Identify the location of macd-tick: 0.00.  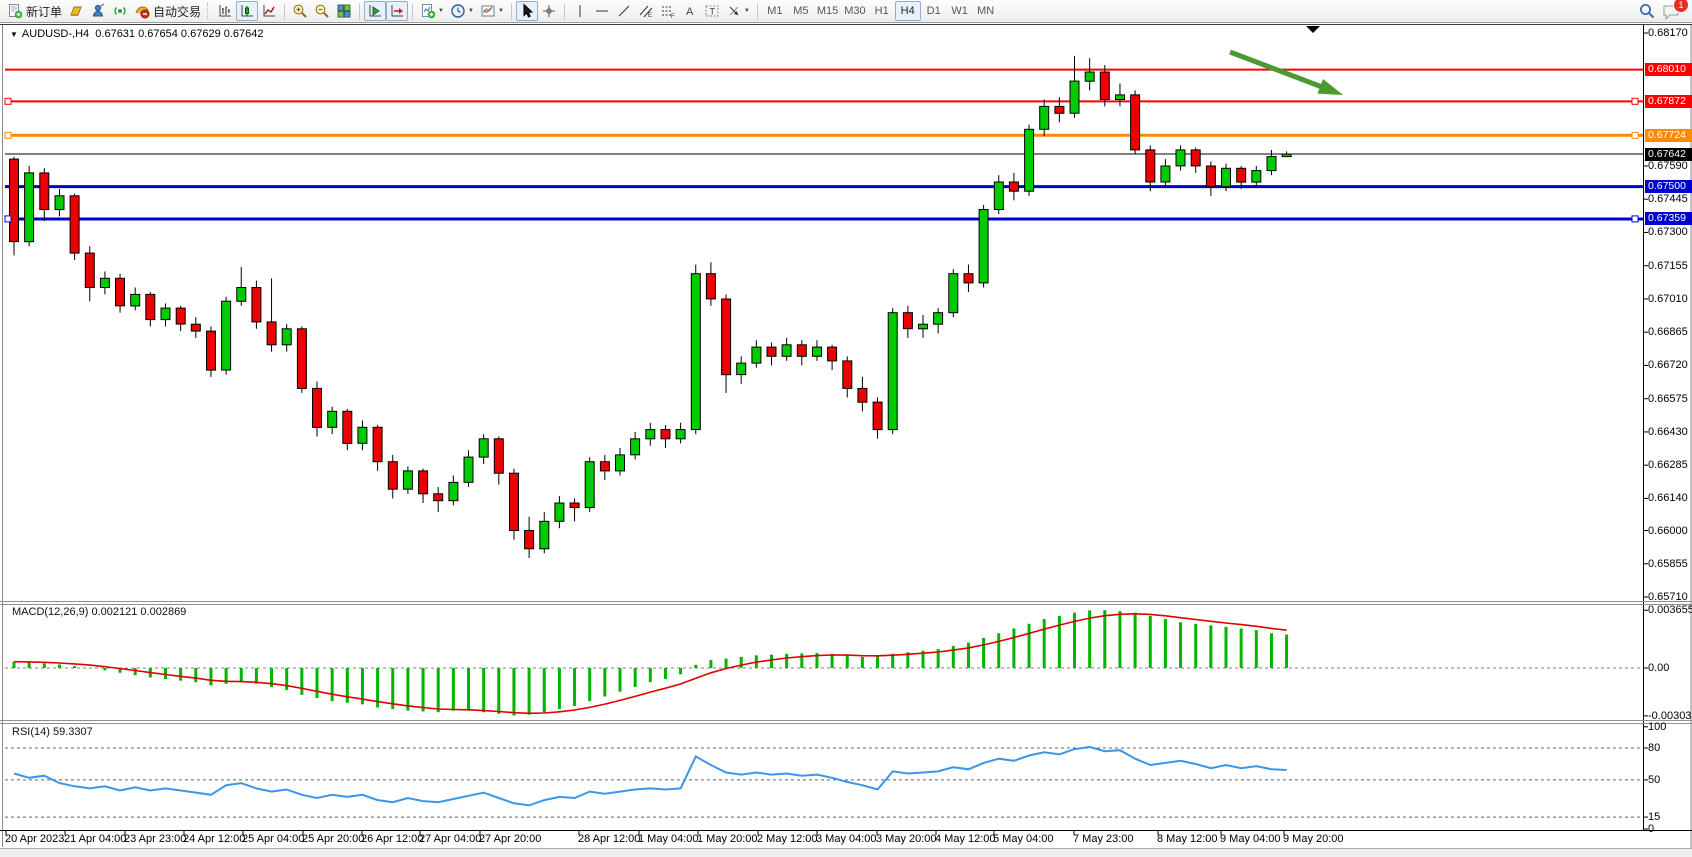
(1659, 668).